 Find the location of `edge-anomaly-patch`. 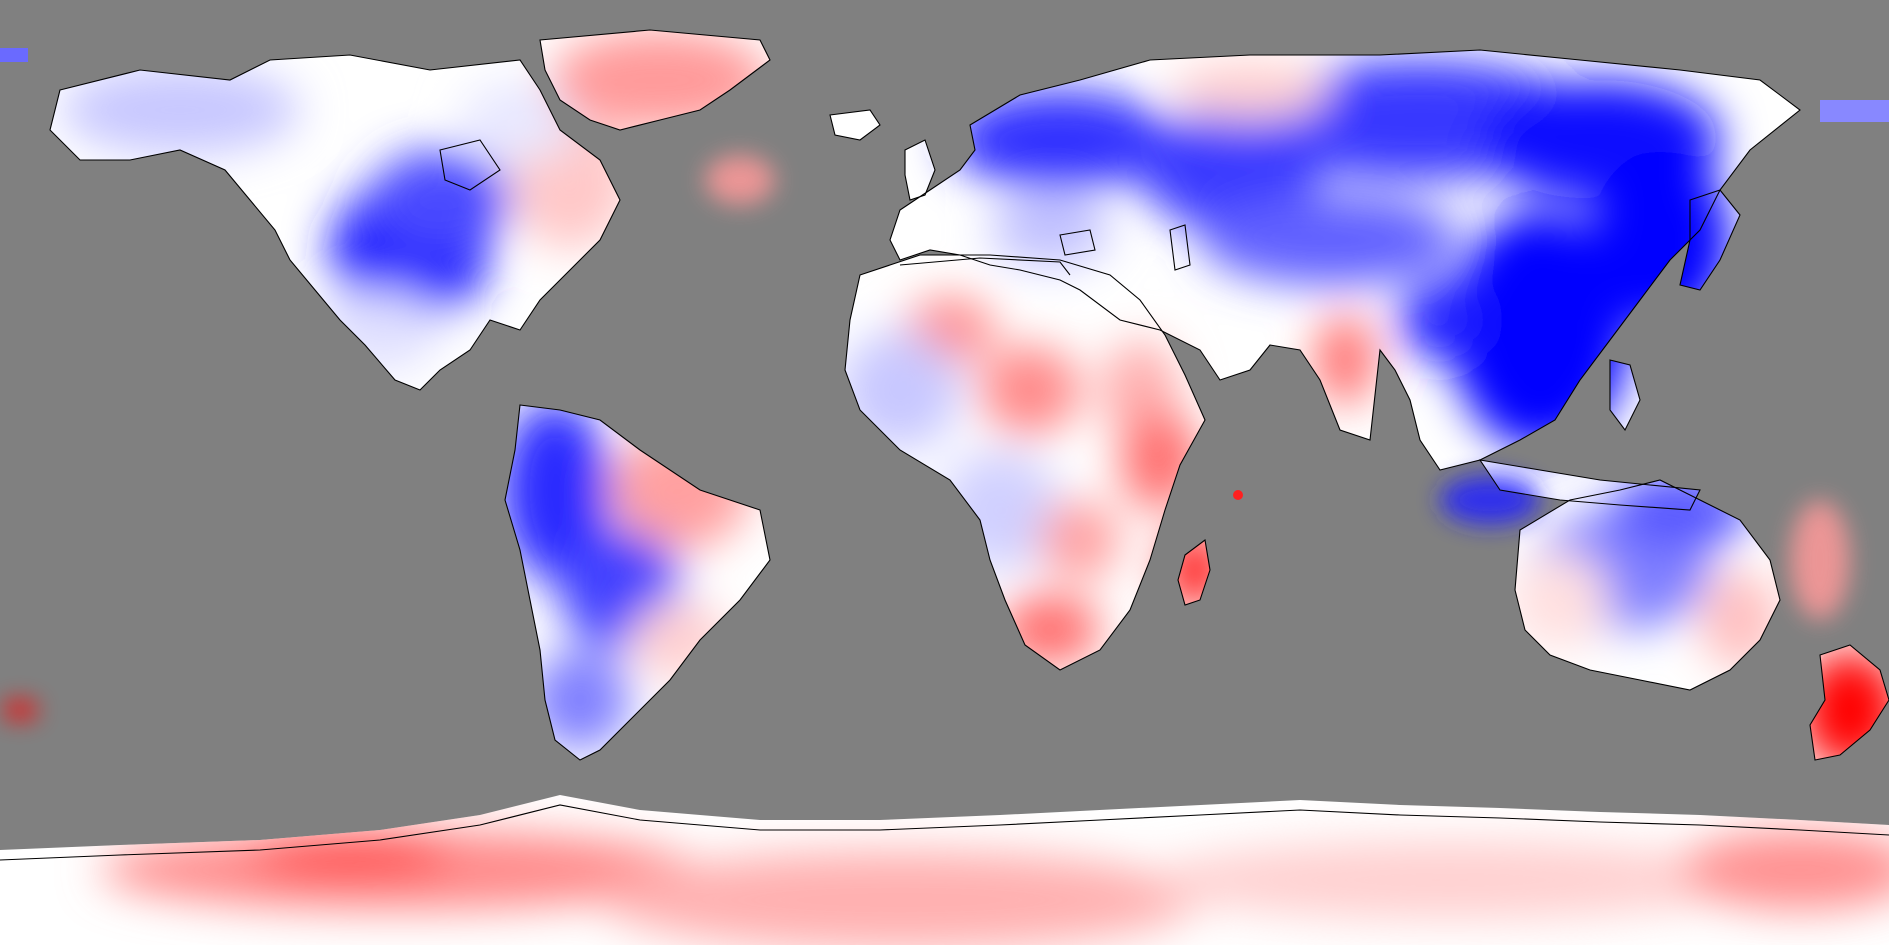

edge-anomaly-patch is located at coordinates (14, 55).